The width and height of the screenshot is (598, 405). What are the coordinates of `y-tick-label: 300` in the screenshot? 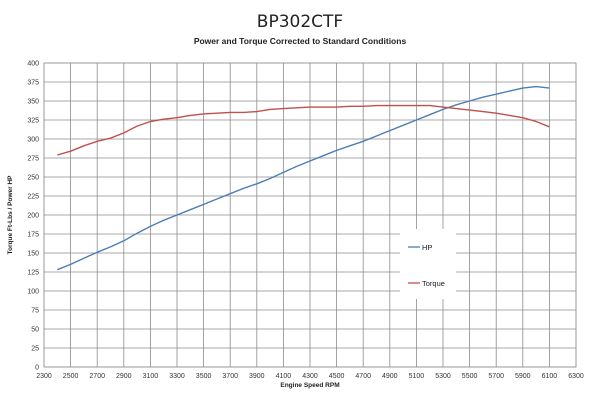 It's located at (33, 140).